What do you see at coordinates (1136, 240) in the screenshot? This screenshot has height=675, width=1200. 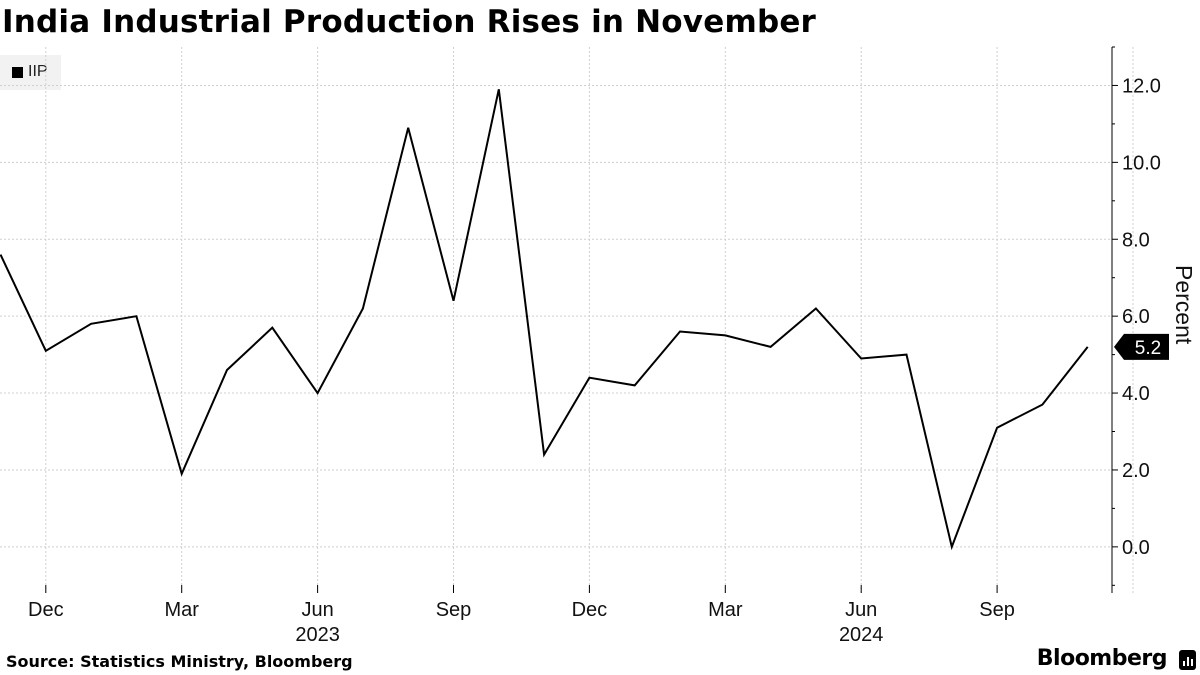 I see `y-tick-label: 8.0` at bounding box center [1136, 240].